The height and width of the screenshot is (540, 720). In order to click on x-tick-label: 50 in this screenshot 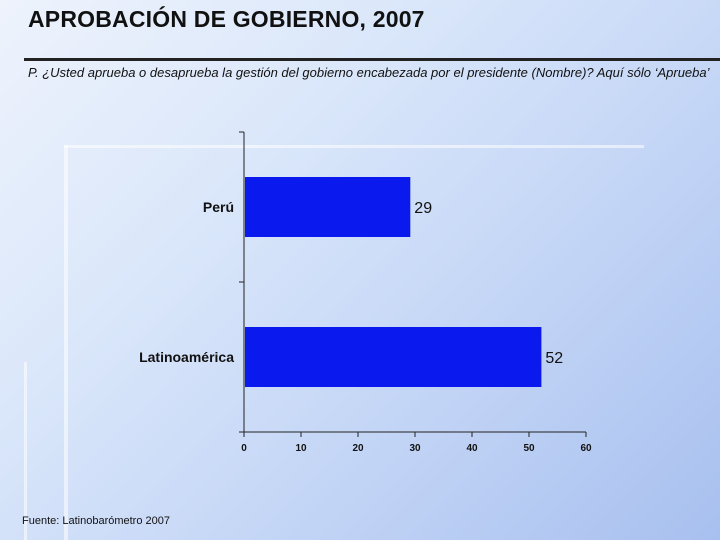, I will do `click(529, 448)`.